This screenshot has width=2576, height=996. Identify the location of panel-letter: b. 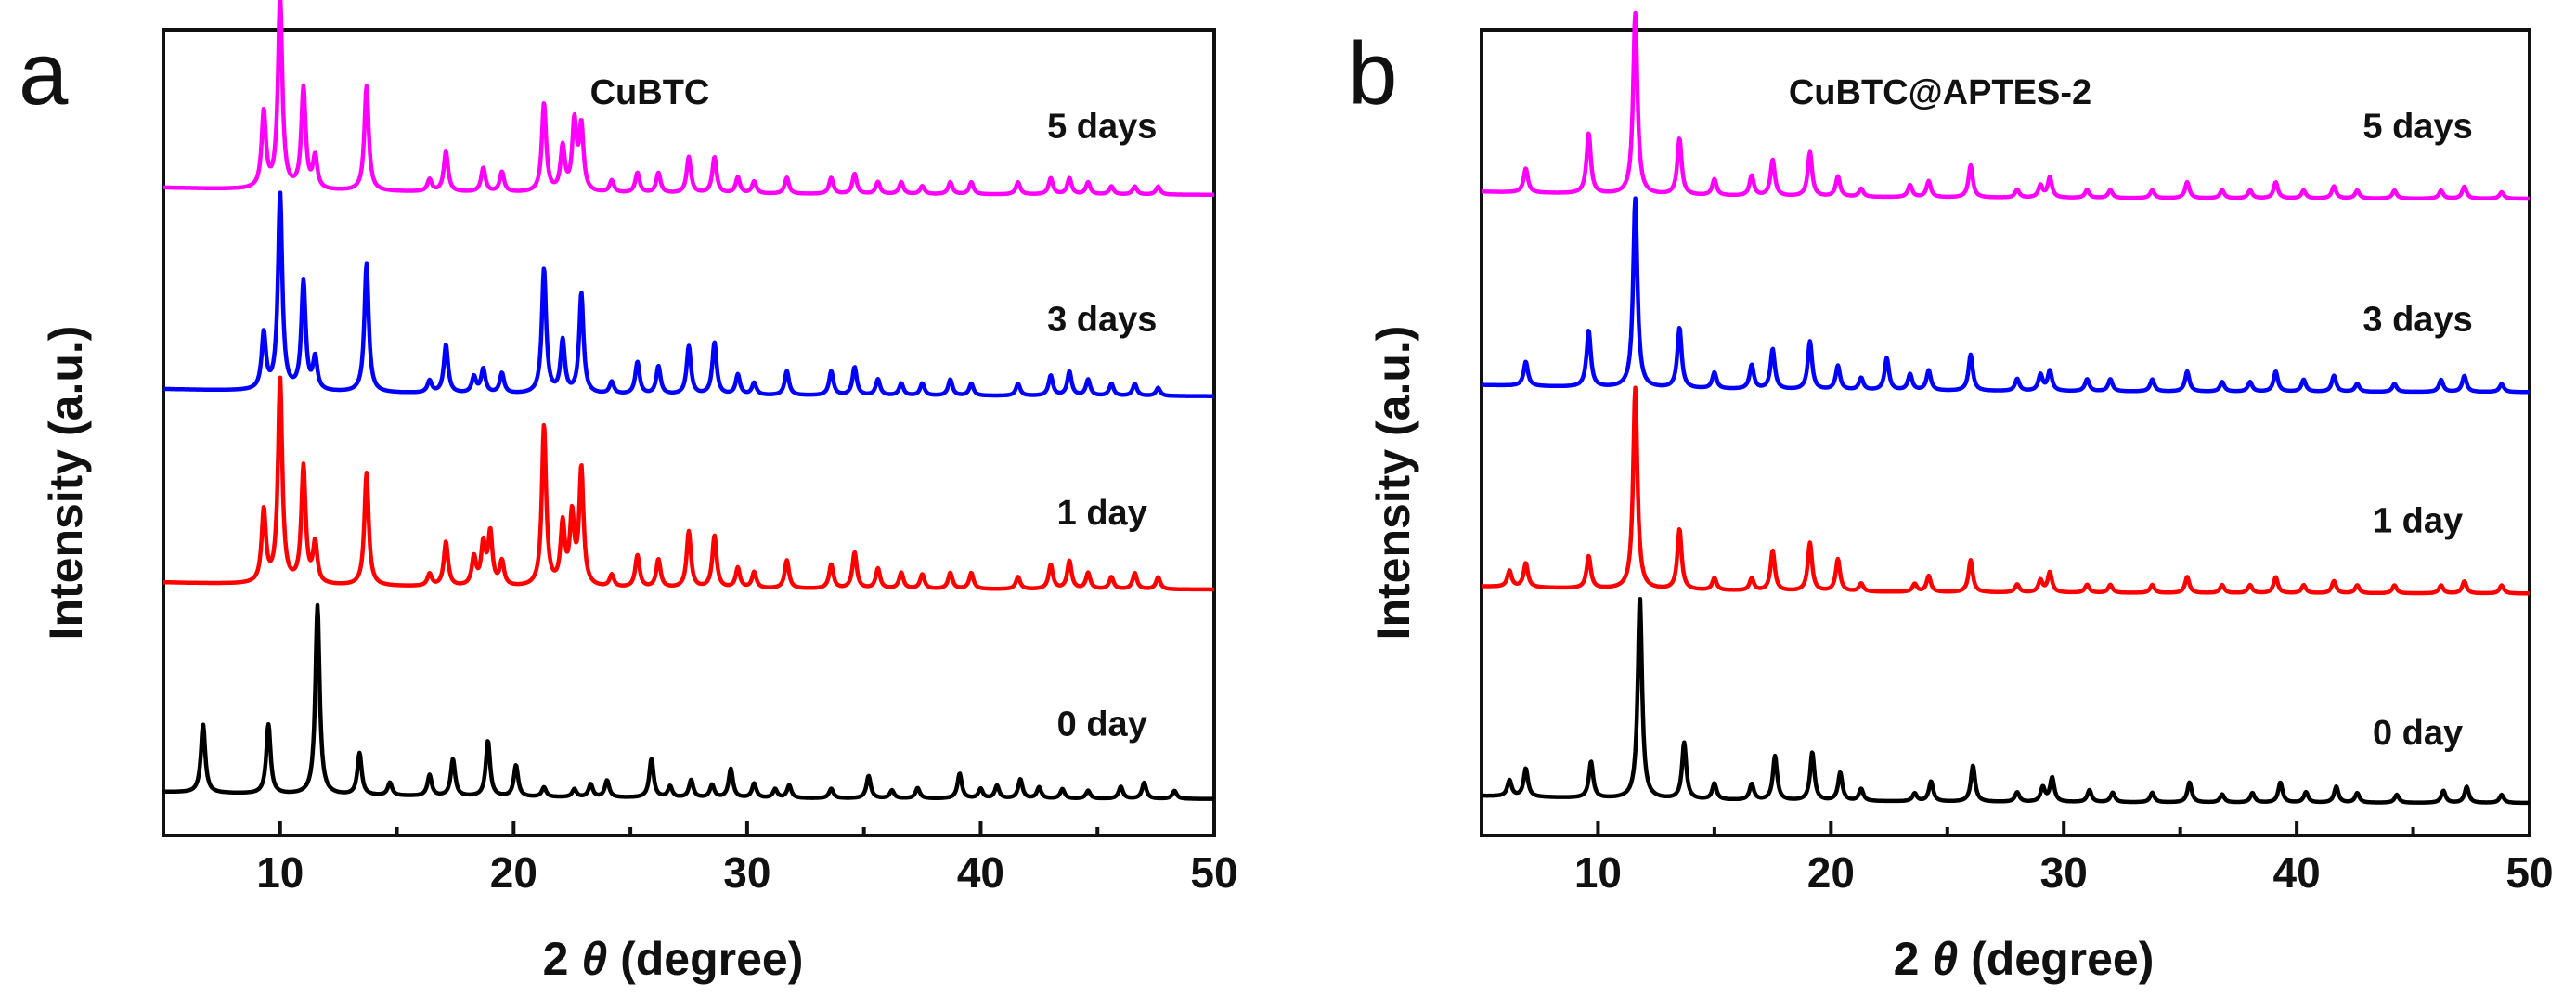
(1372, 74).